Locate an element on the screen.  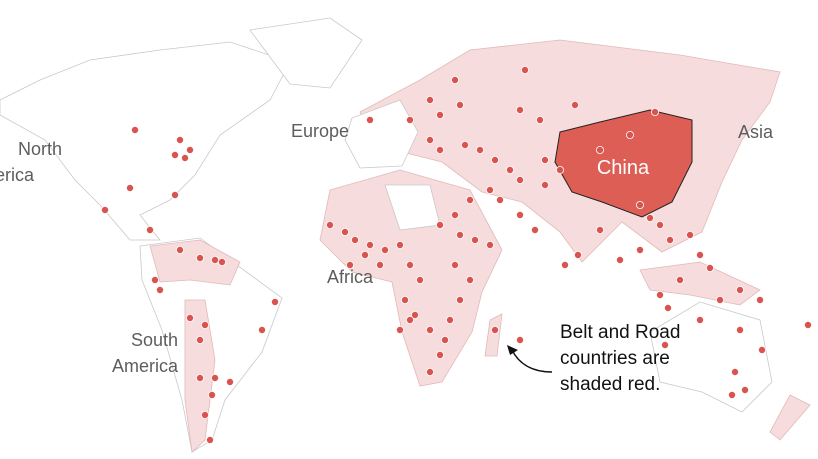
madagascar is located at coordinates (493, 335).